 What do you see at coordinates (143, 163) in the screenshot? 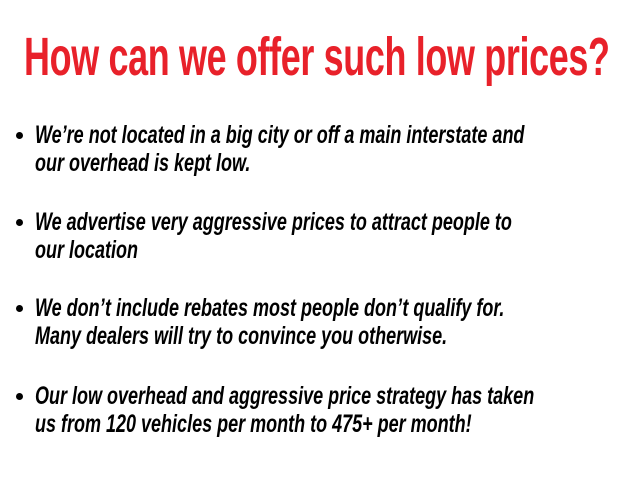
I see `bullet-line: our overhead is kept low.` at bounding box center [143, 163].